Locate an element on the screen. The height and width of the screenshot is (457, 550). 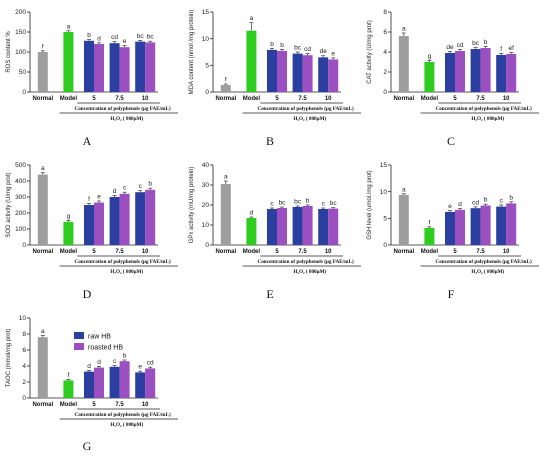
significance-letter: g is located at coordinates (430, 56).